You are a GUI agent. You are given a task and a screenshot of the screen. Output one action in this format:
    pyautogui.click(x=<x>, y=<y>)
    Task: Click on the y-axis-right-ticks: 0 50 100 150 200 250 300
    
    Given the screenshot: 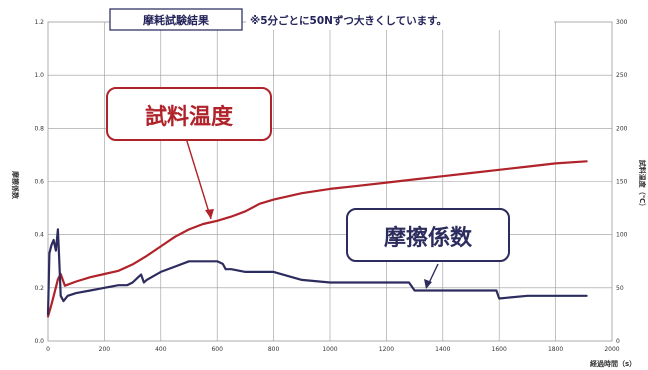 What is the action you would take?
    pyautogui.click(x=622, y=182)
    